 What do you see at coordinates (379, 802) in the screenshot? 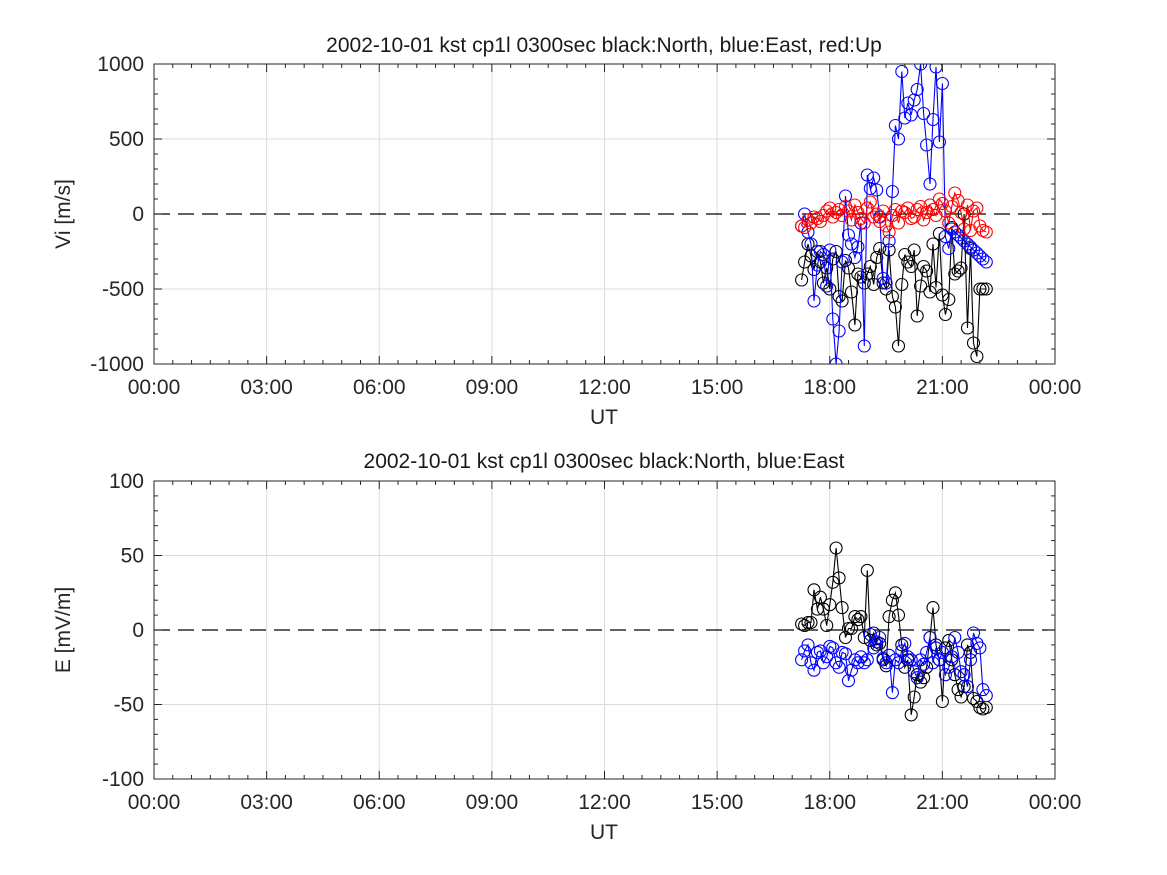
I see `efield-x-tick-label: 06:00` at bounding box center [379, 802].